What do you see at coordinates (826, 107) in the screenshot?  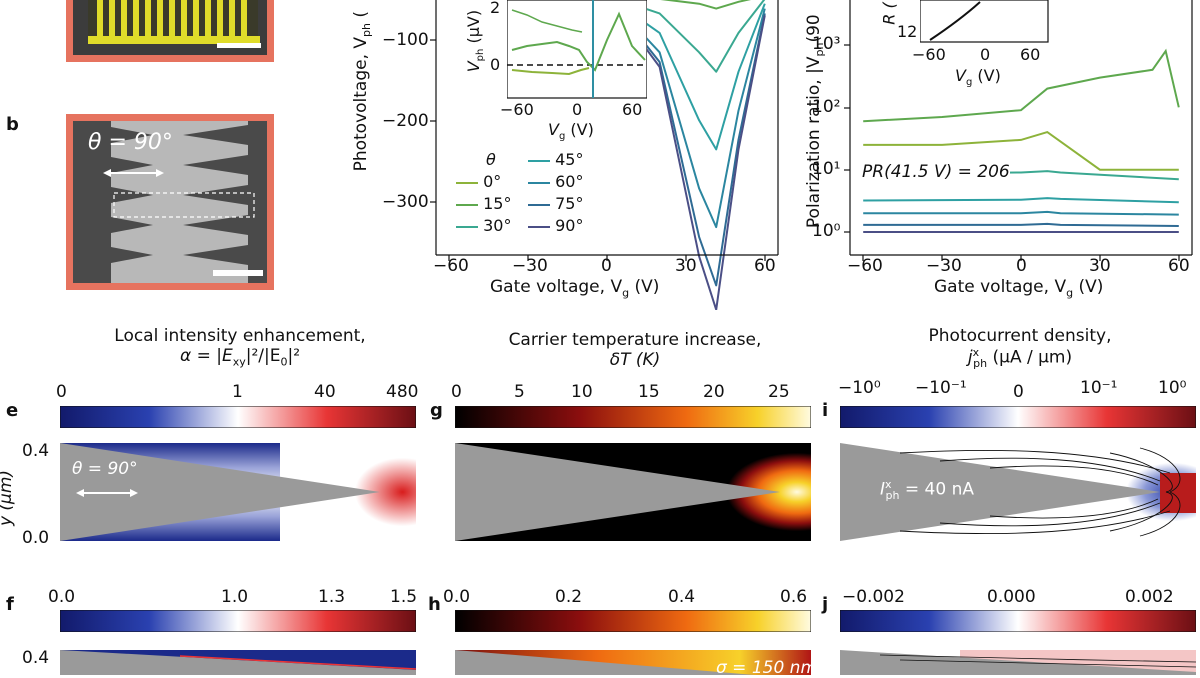 I see `d-ytick-1e2: 10²` at bounding box center [826, 107].